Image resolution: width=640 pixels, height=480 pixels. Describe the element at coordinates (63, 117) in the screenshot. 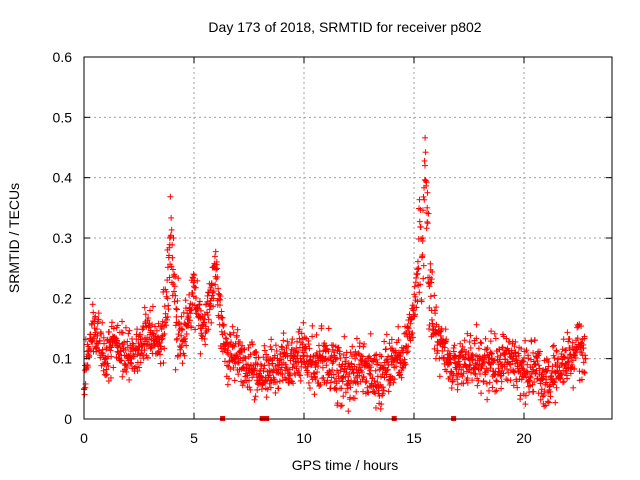

I see `y-tick-label: 0.5` at that location.